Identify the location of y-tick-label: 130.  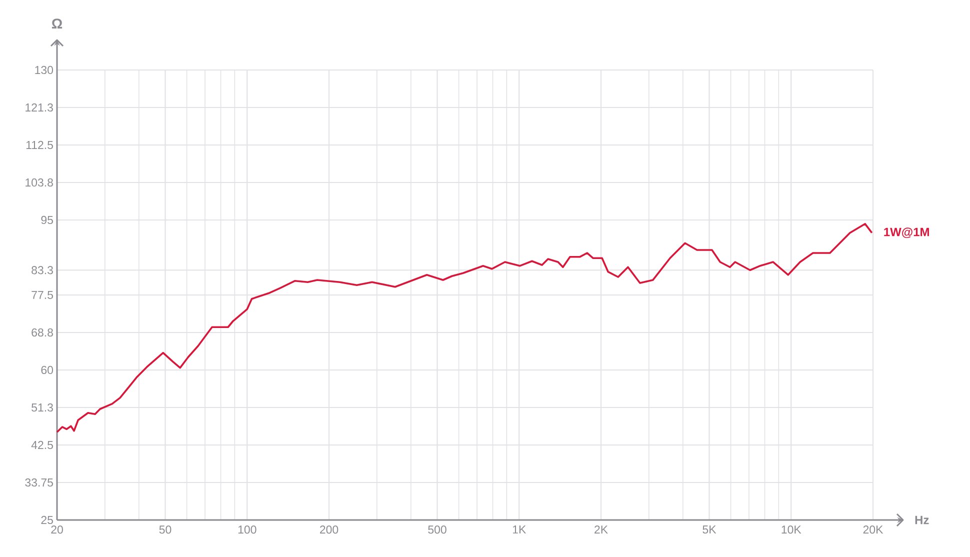
(44, 70).